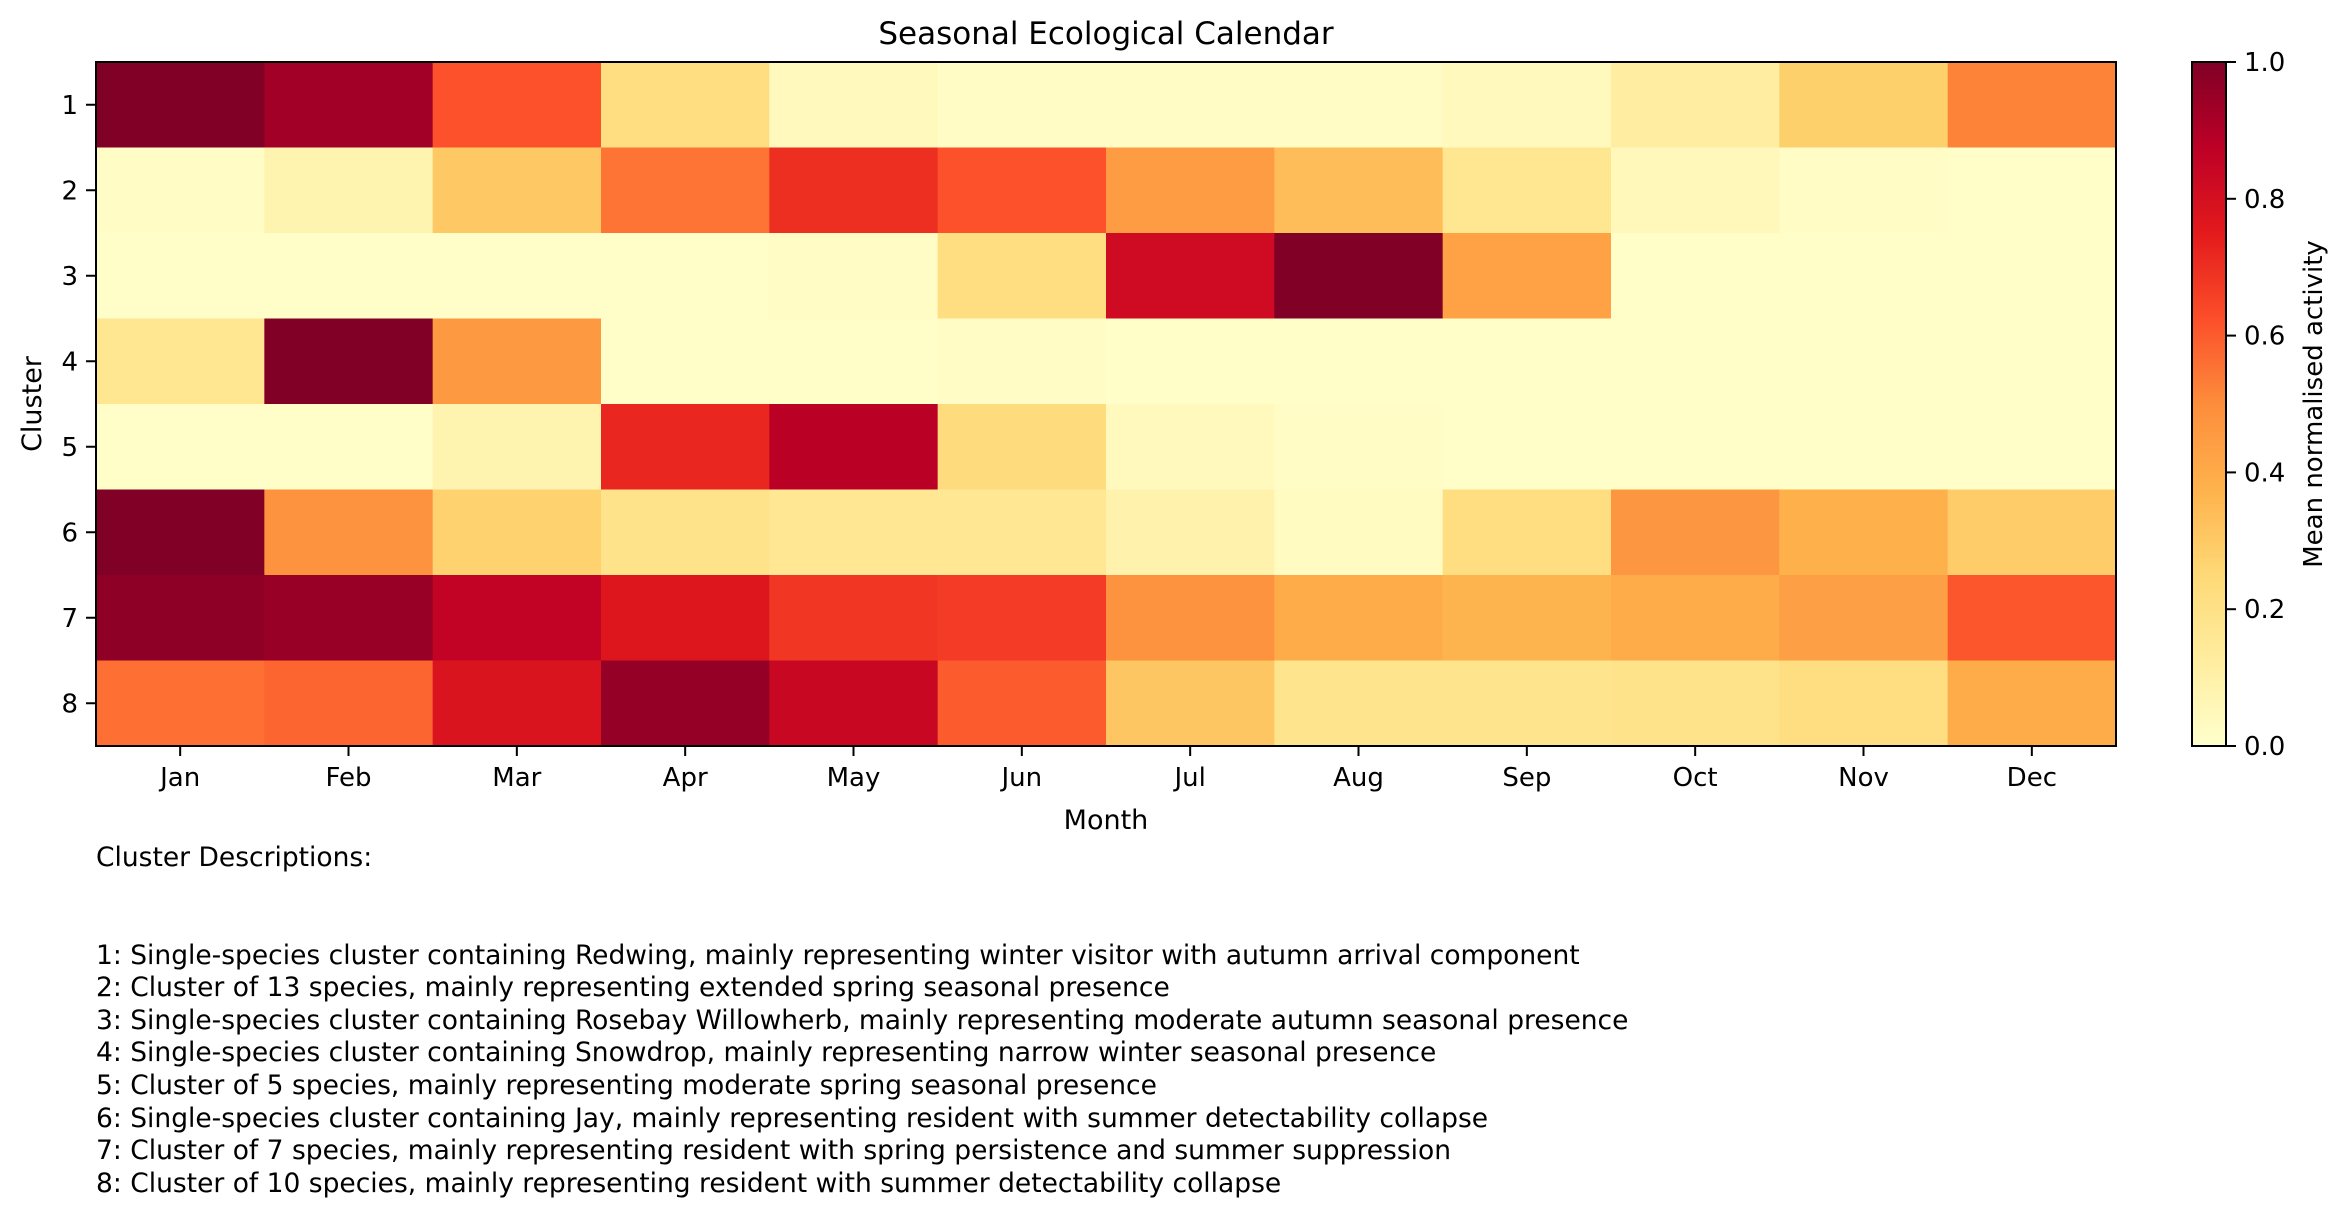 The image size is (2347, 1220). Describe the element at coordinates (349, 105) in the screenshot. I see `heatmap-cell-1-Feb` at that location.